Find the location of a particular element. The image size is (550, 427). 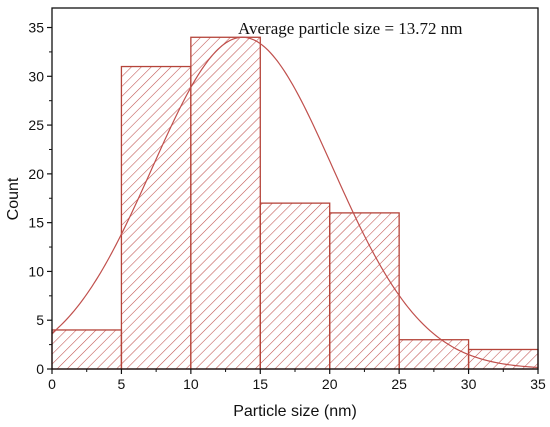

y-tick-label: 10 is located at coordinates (36, 271).